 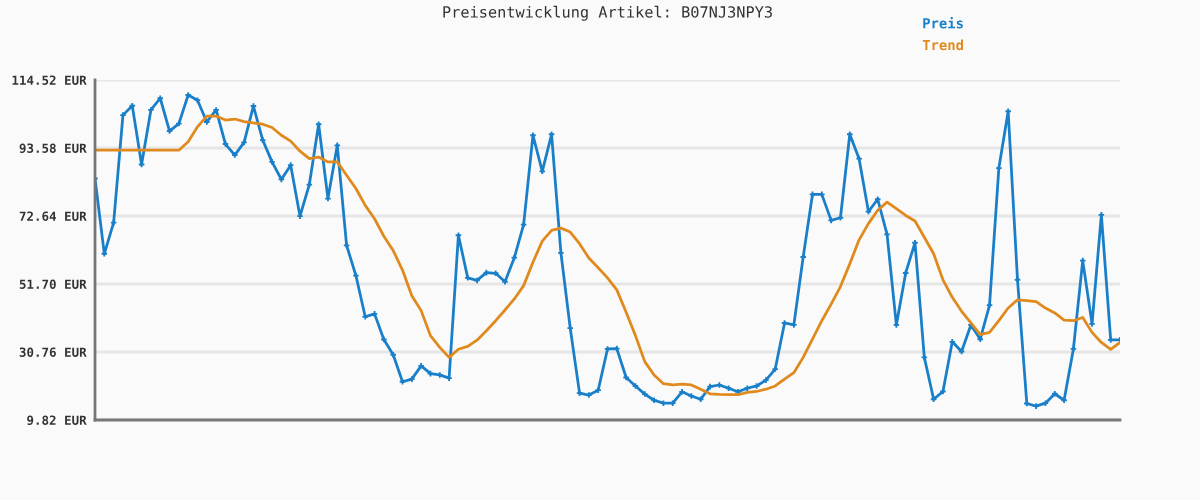 What do you see at coordinates (57, 420) in the screenshot?
I see `y-tick-label: 9.82 EUR` at bounding box center [57, 420].